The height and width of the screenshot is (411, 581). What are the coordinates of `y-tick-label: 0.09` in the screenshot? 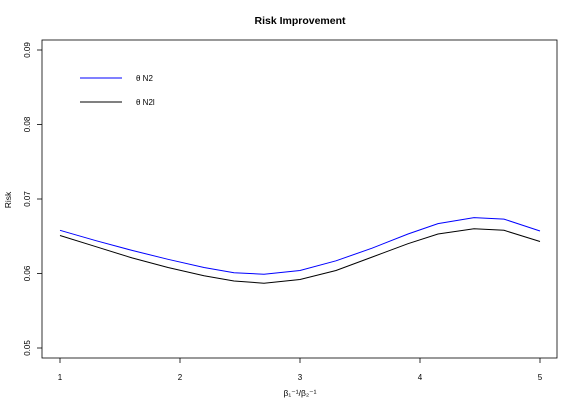 It's located at (27, 50).